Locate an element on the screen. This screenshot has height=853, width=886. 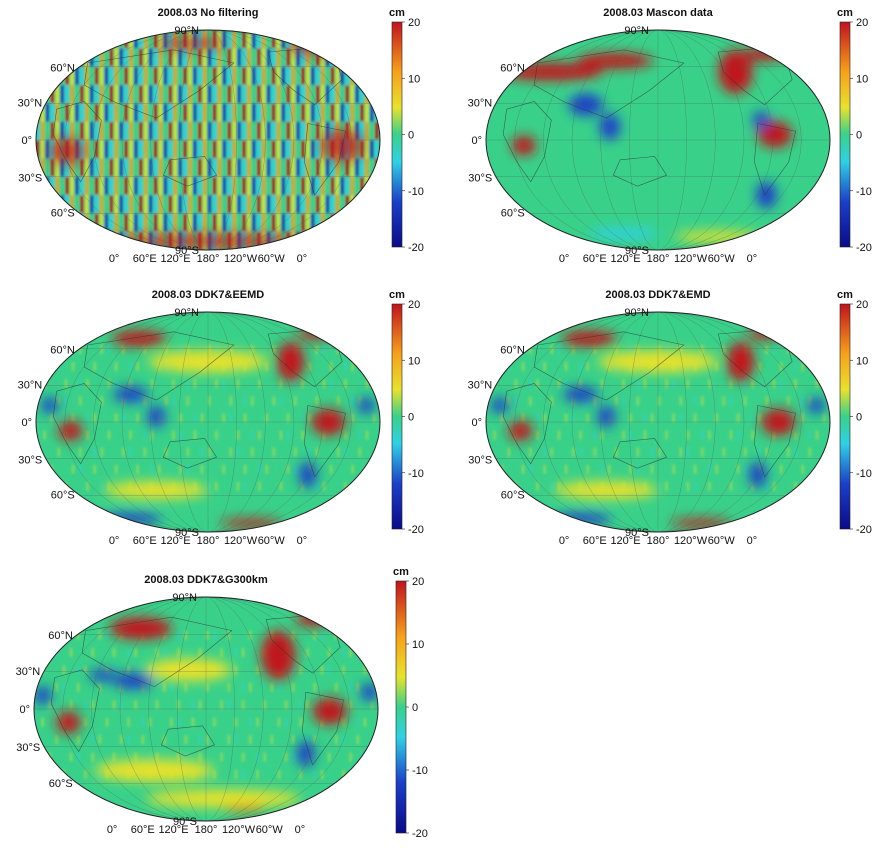
panel-title: 2008.03 Mascon data is located at coordinates (658, 13).